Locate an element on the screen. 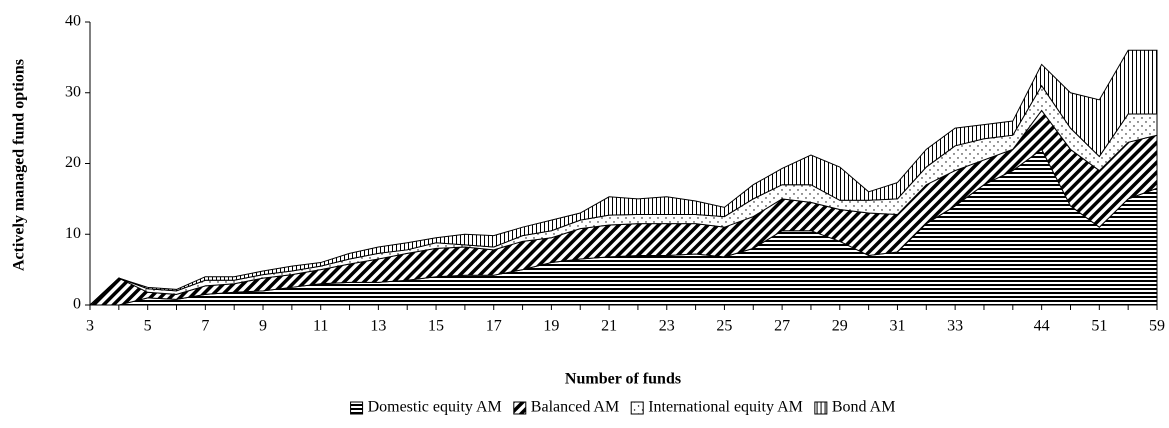  x-tick-label: 44 is located at coordinates (1042, 326).